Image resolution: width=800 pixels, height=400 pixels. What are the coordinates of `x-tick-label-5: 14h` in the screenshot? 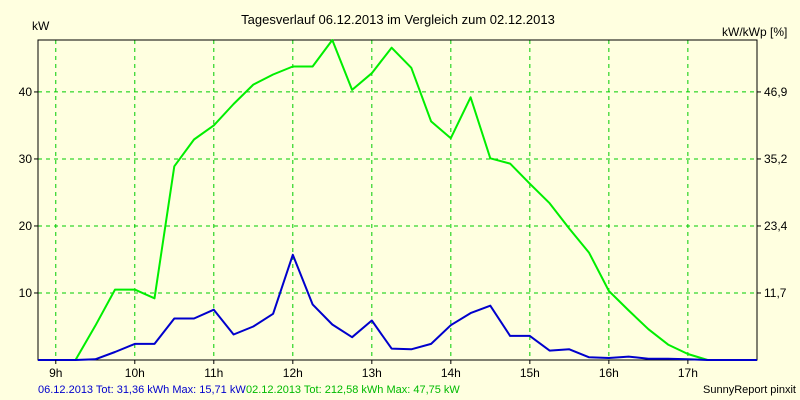 It's located at (451, 373).